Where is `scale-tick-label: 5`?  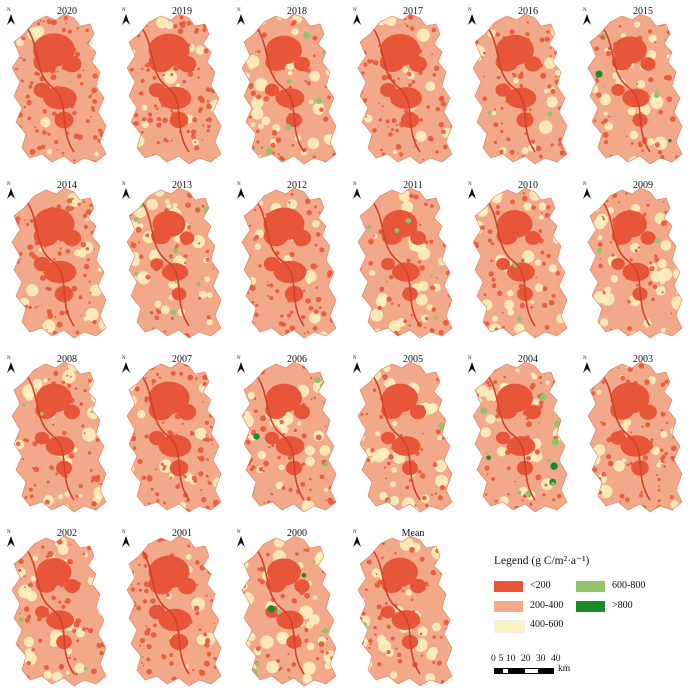
scale-tick-label: 5 is located at coordinates (501, 659).